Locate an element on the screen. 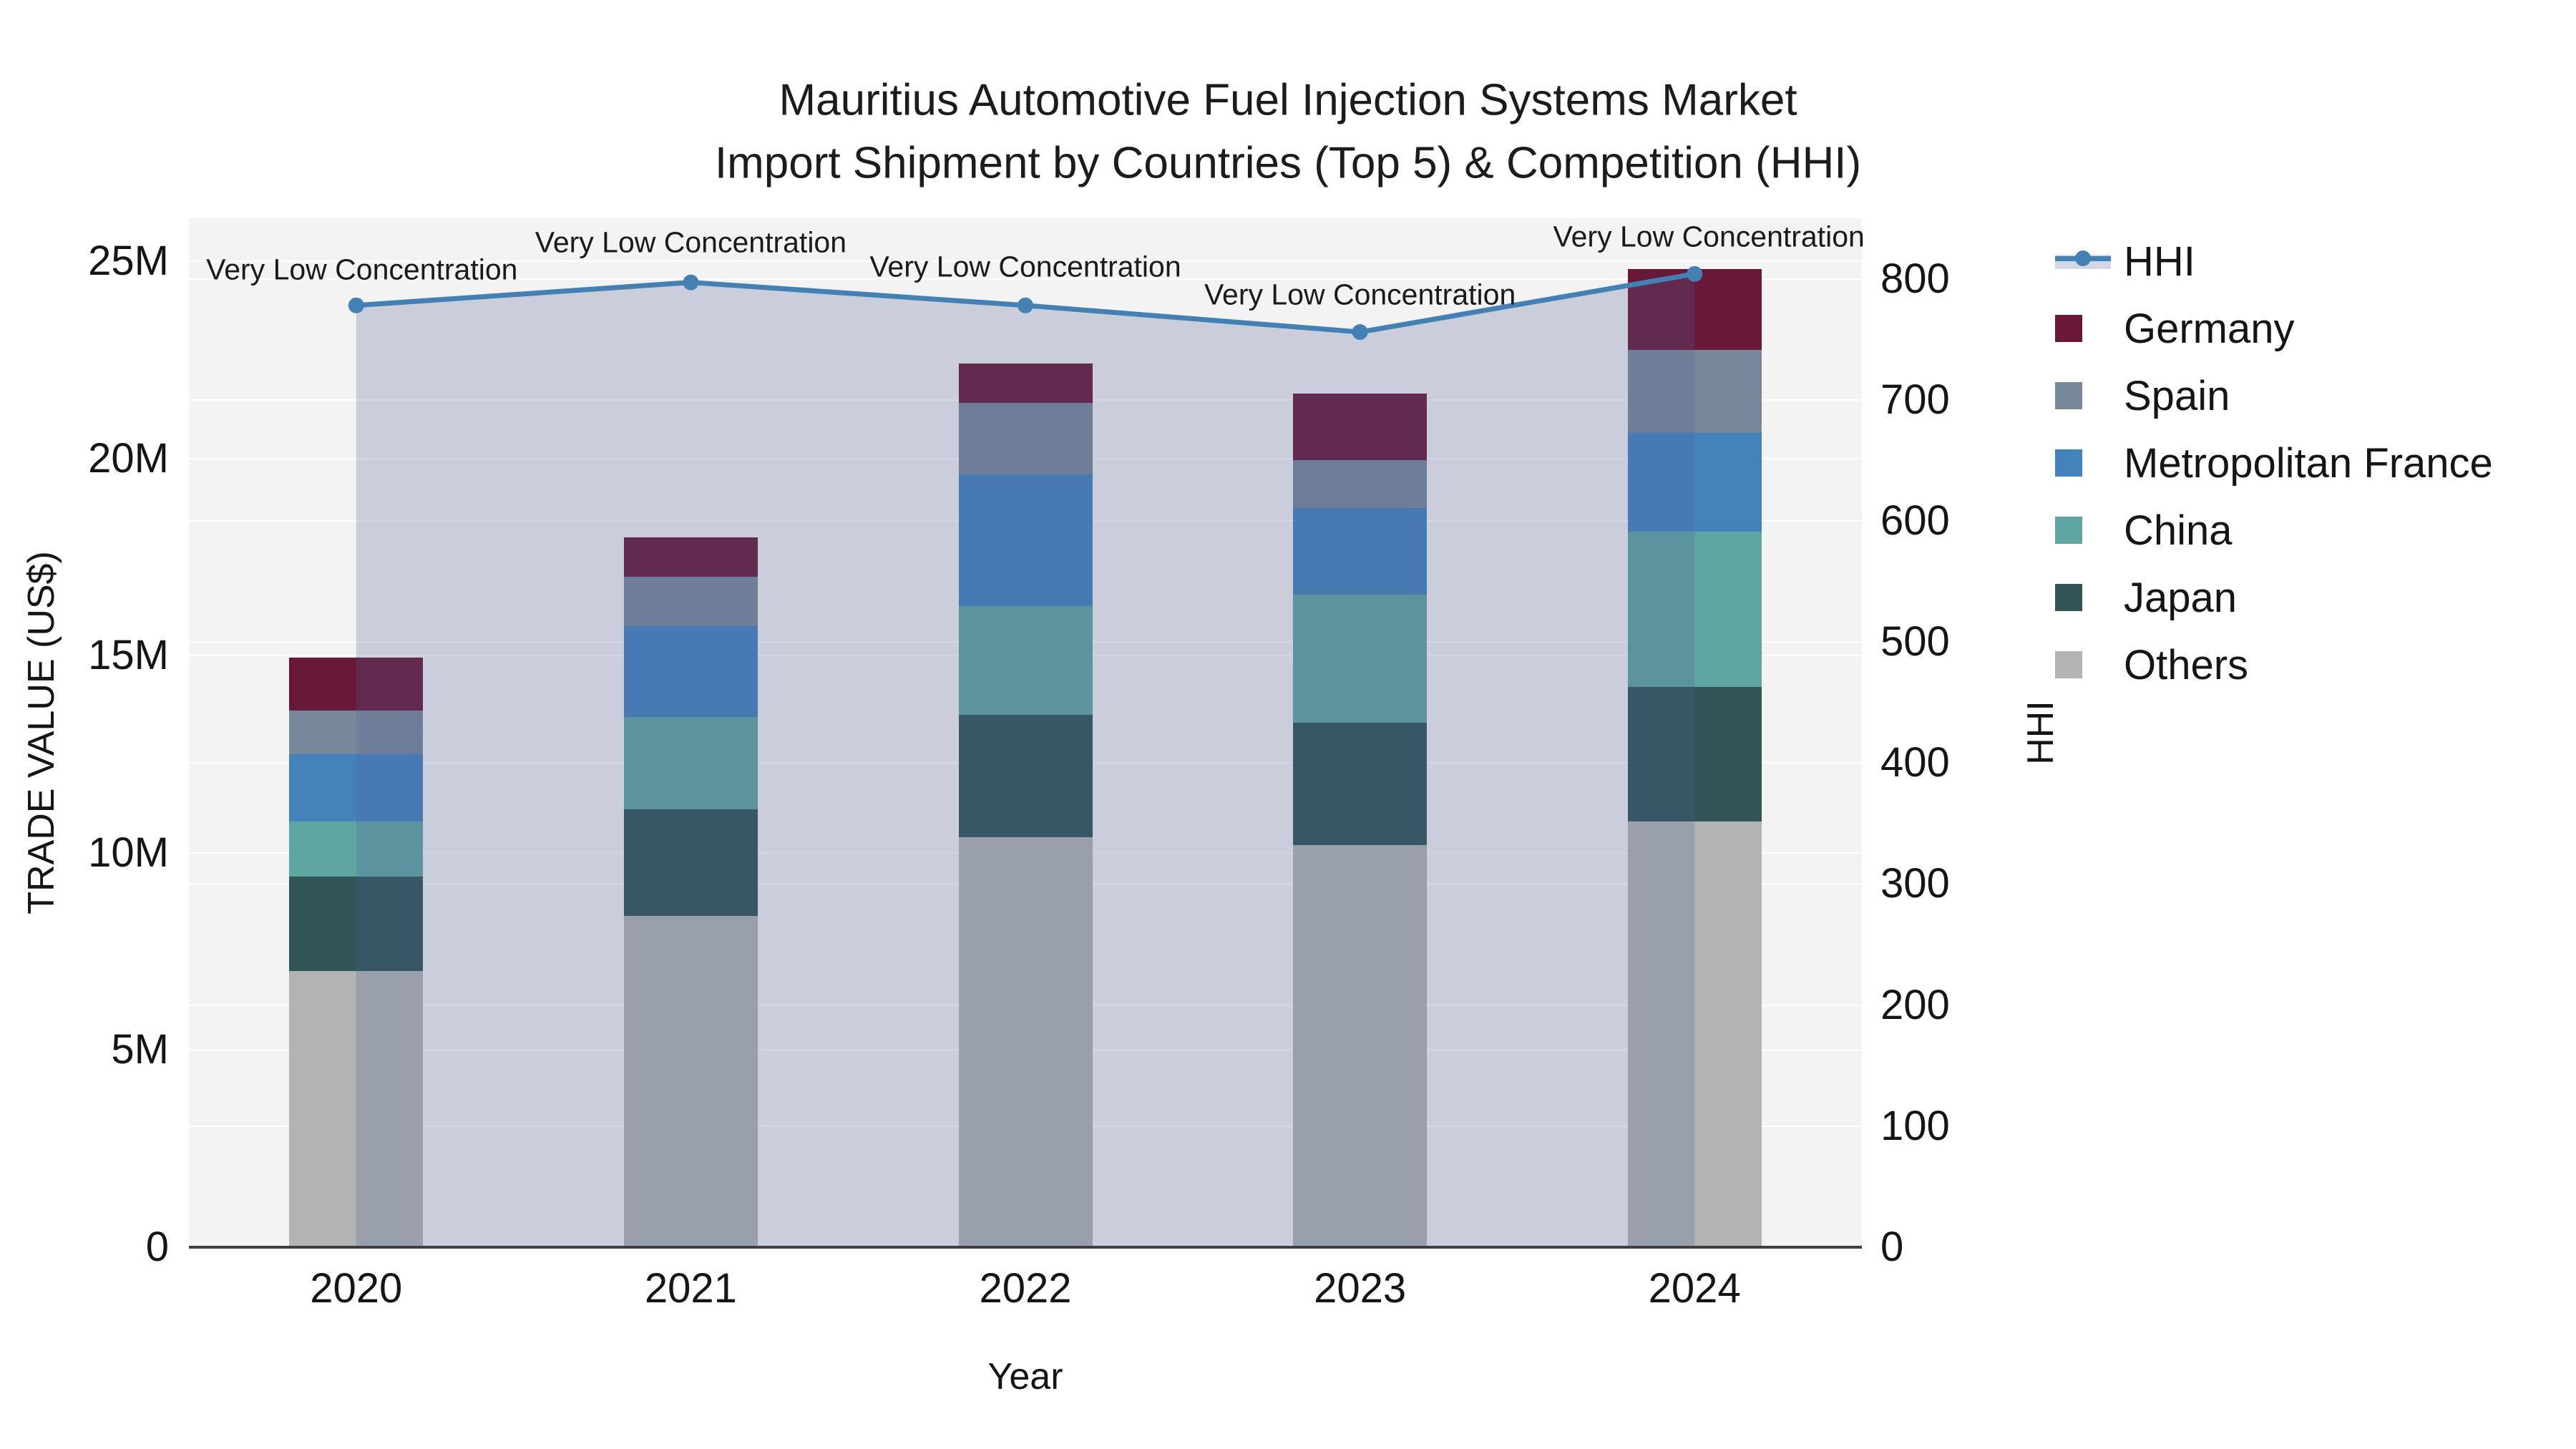  gridline-left-axis is located at coordinates (1025, 261).